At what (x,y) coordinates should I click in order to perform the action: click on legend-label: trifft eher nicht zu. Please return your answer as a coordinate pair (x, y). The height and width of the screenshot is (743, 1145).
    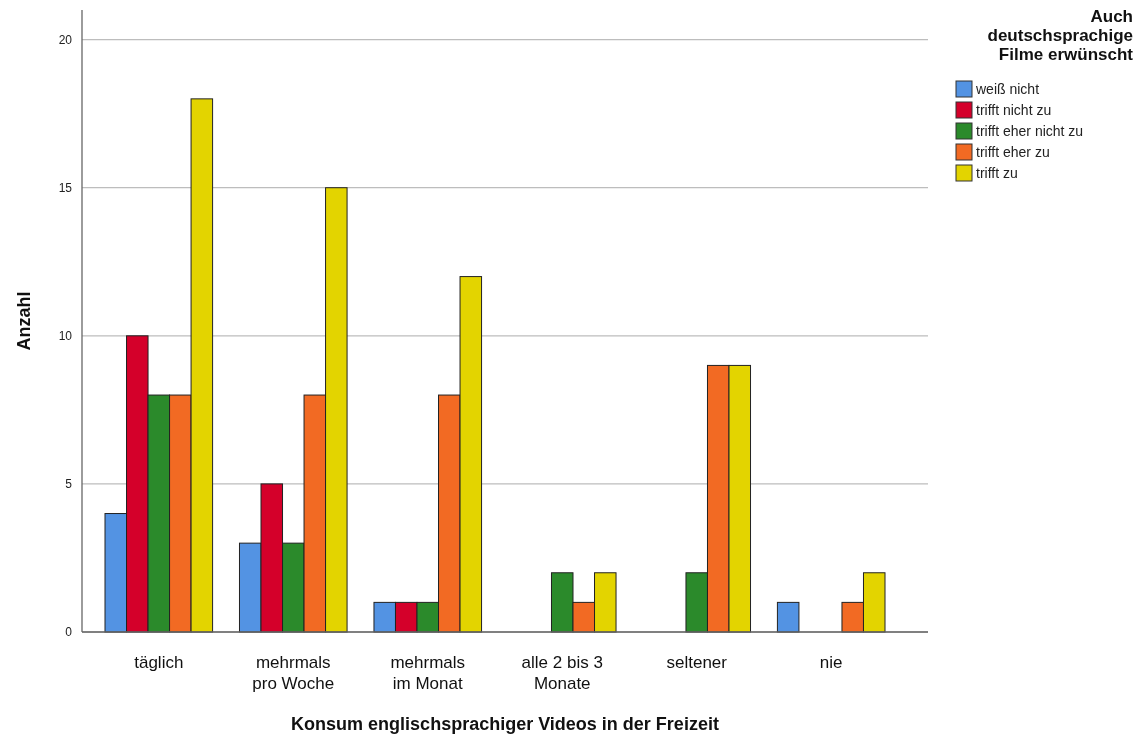
    Looking at the image, I should click on (1030, 130).